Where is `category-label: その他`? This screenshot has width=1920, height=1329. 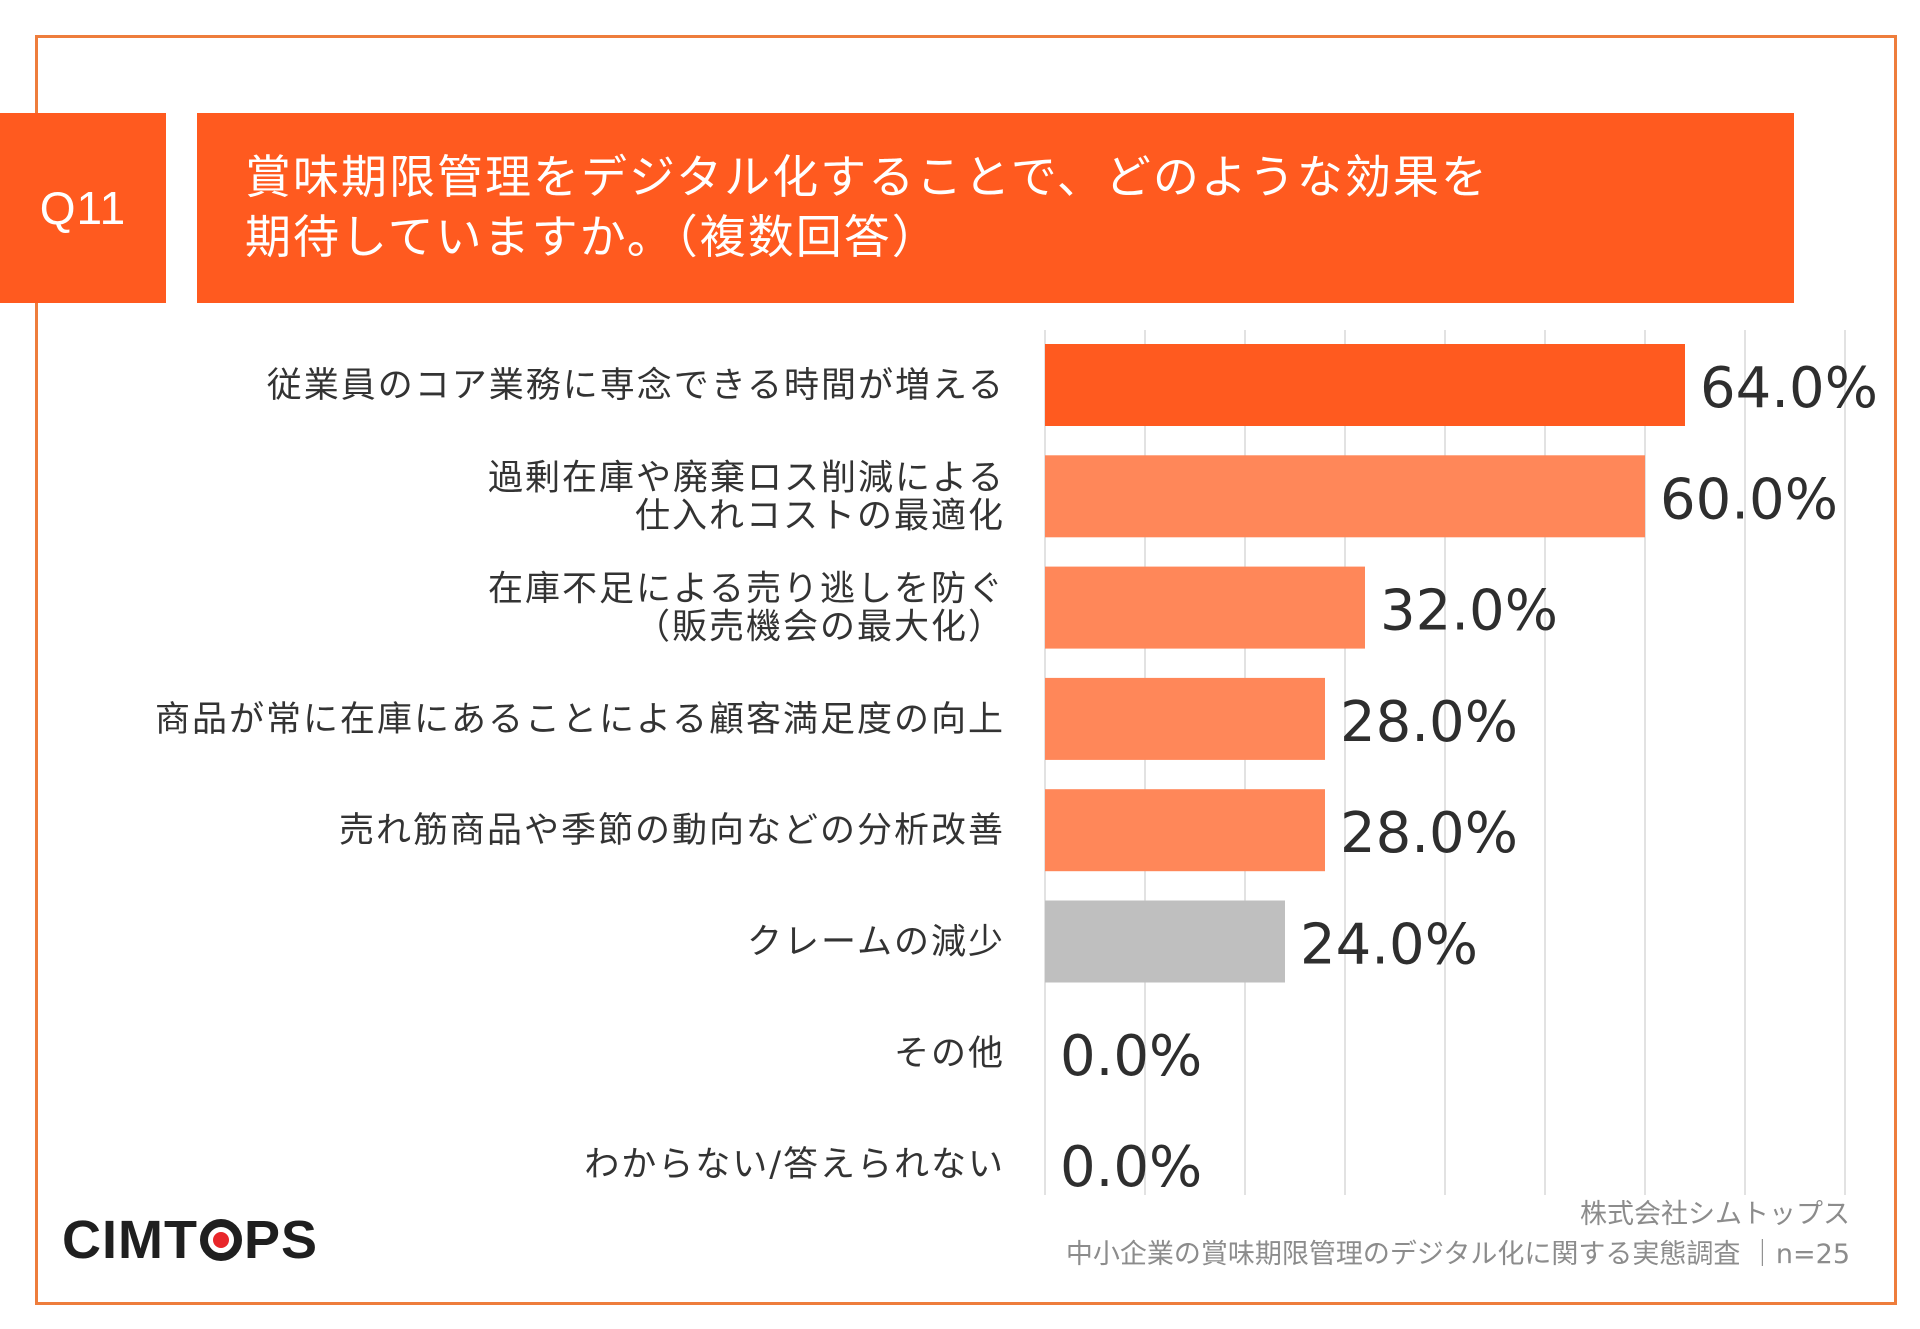 category-label: その他 is located at coordinates (949, 1054).